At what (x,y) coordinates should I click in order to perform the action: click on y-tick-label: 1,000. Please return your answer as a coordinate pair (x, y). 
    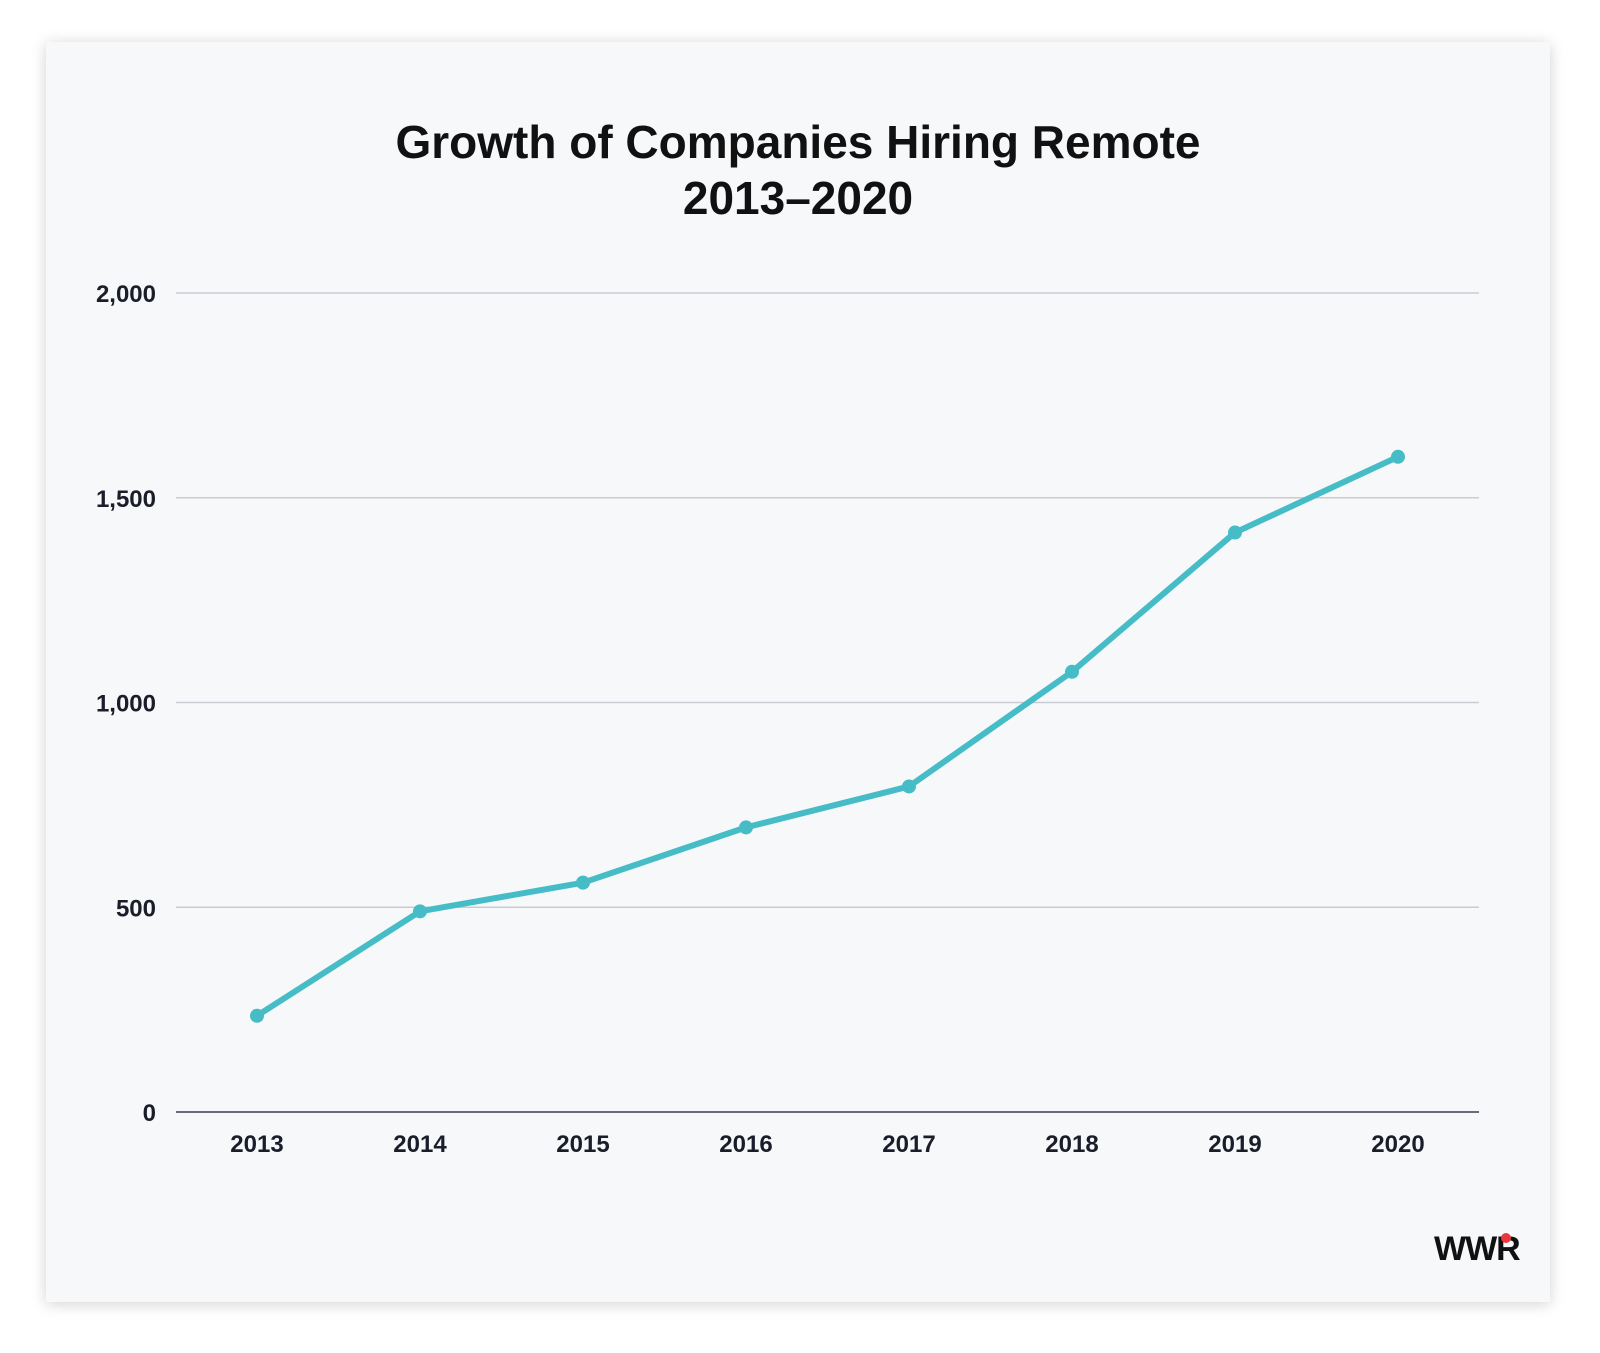
    Looking at the image, I should click on (126, 704).